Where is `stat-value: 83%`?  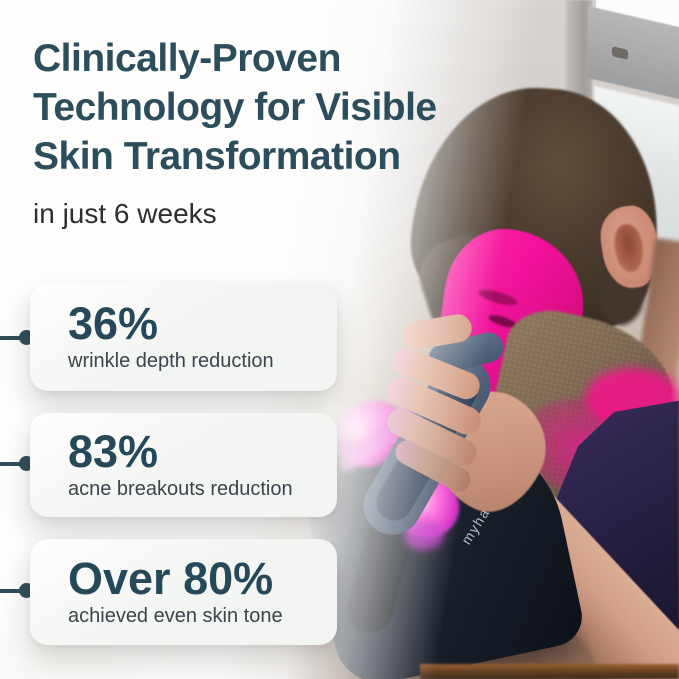 stat-value: 83% is located at coordinates (113, 451).